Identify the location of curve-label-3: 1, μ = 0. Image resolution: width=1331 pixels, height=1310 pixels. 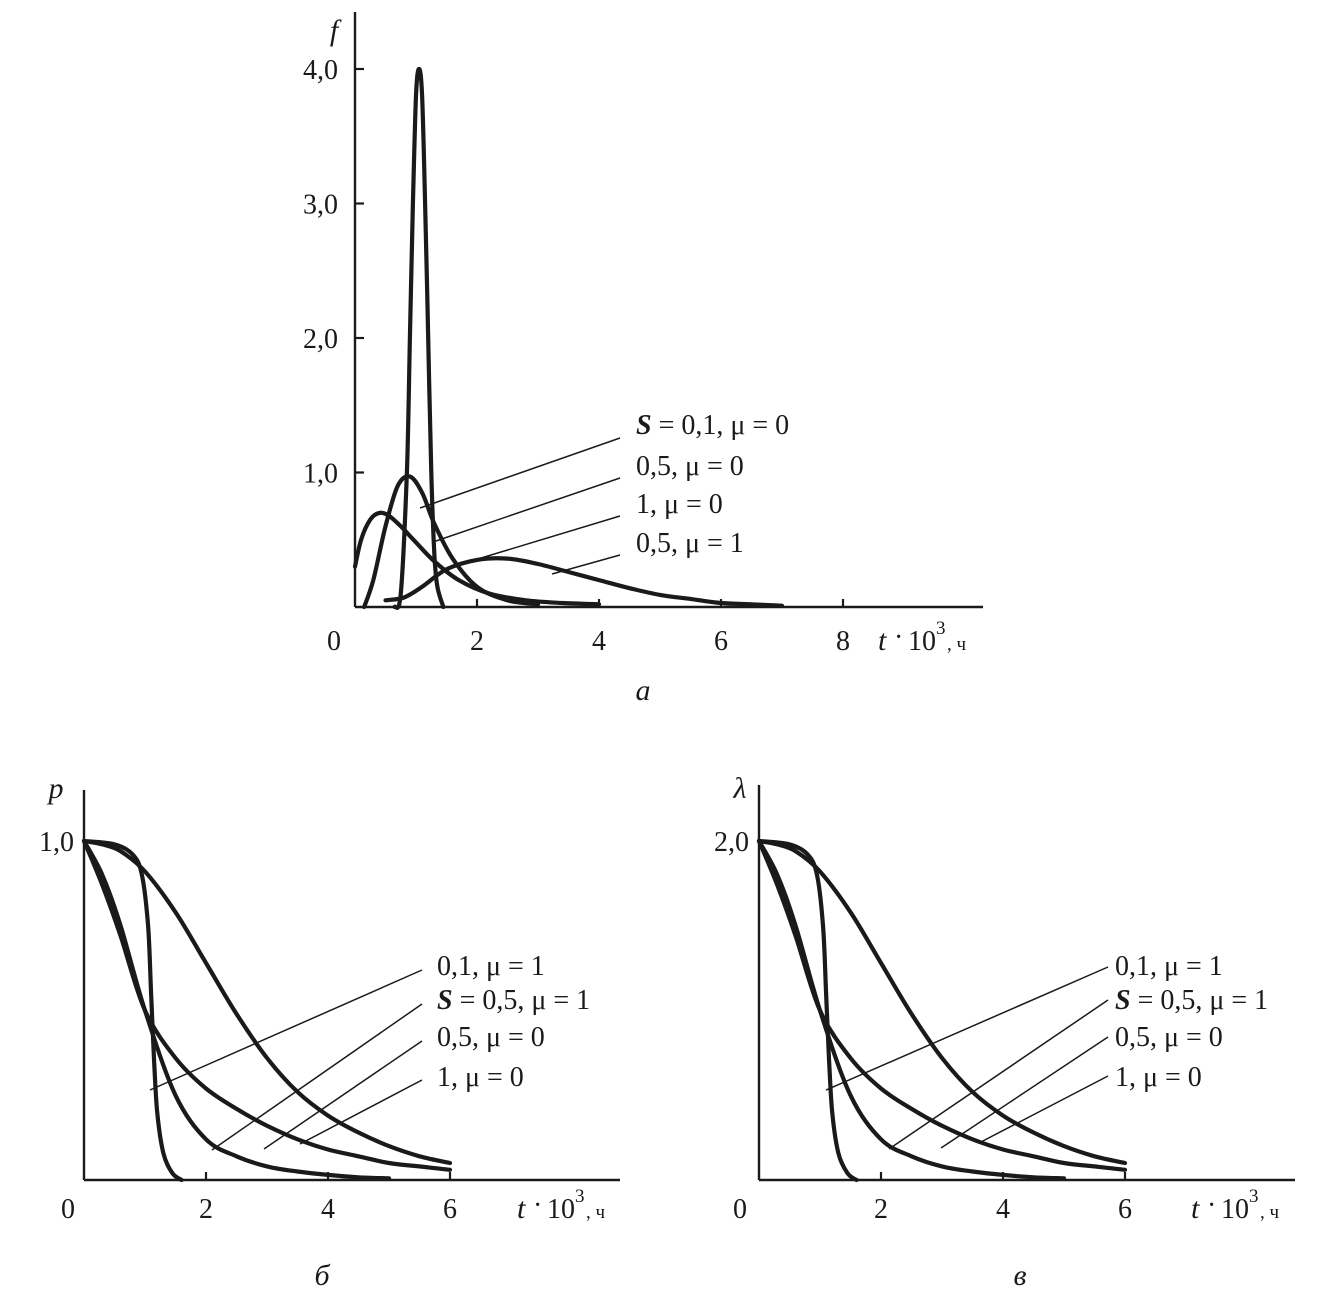
(679, 504).